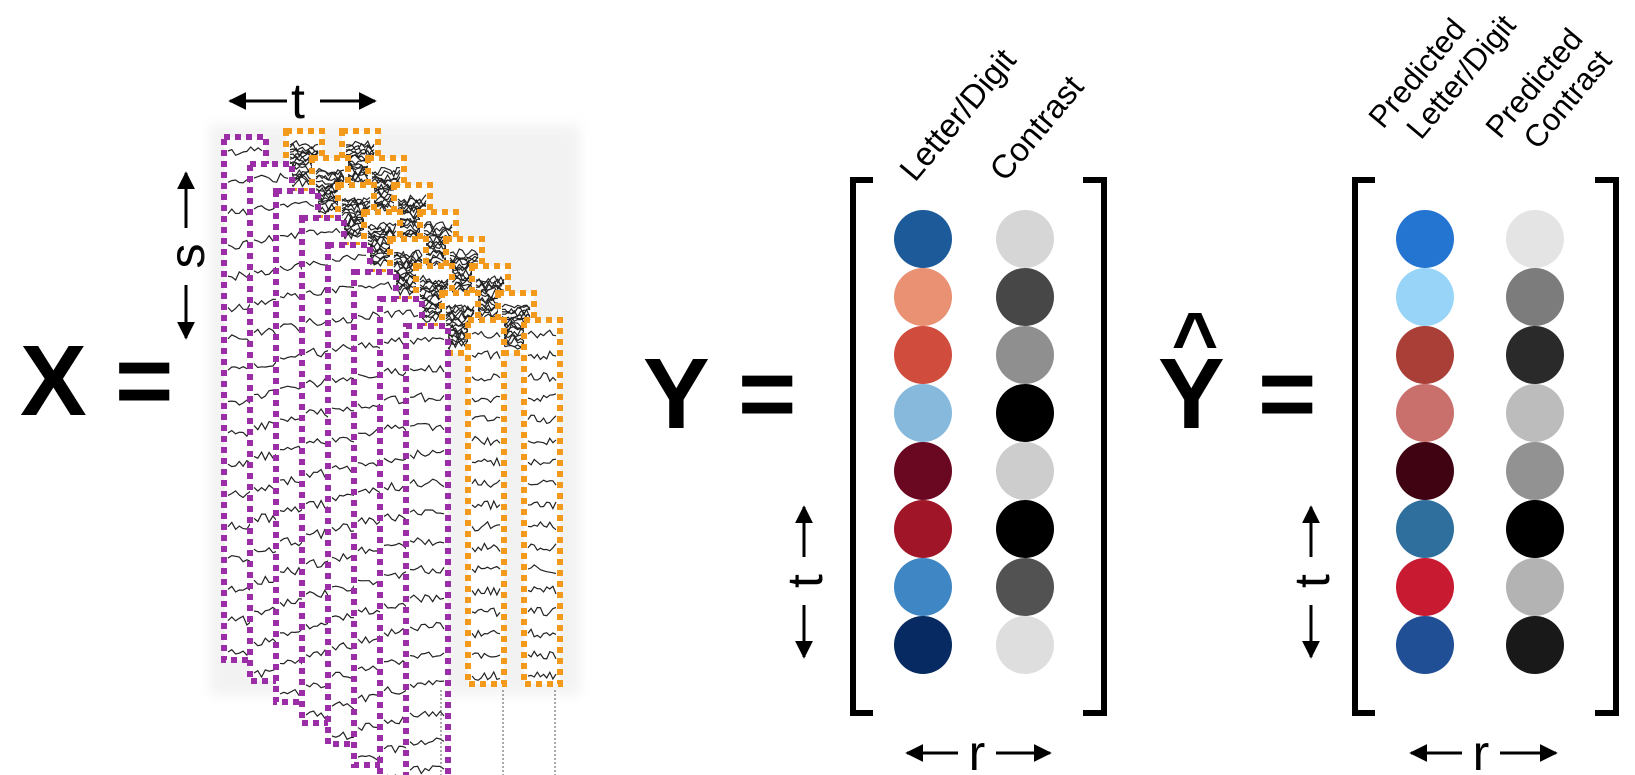 Image resolution: width=1635 pixels, height=775 pixels. I want to click on y-equals: =, so click(767, 394).